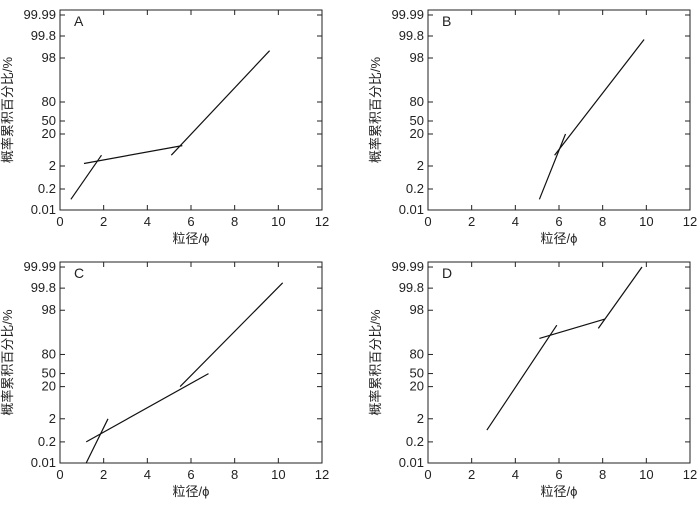  What do you see at coordinates (446, 21) in the screenshot?
I see `panel-label: B` at bounding box center [446, 21].